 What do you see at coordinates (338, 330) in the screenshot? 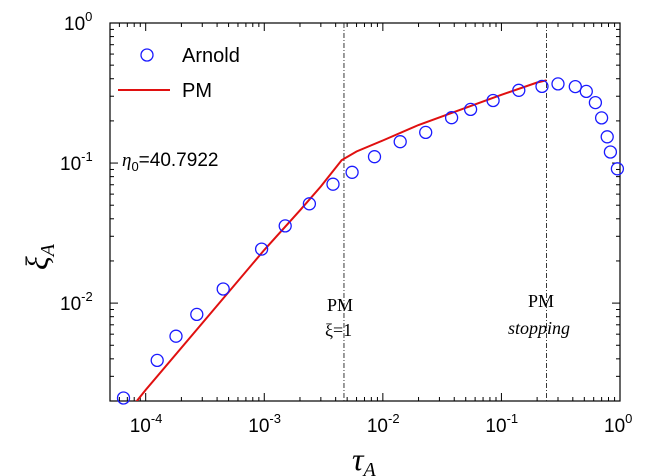
I see `pm-xi-label-line2: ξ=1` at bounding box center [338, 330].